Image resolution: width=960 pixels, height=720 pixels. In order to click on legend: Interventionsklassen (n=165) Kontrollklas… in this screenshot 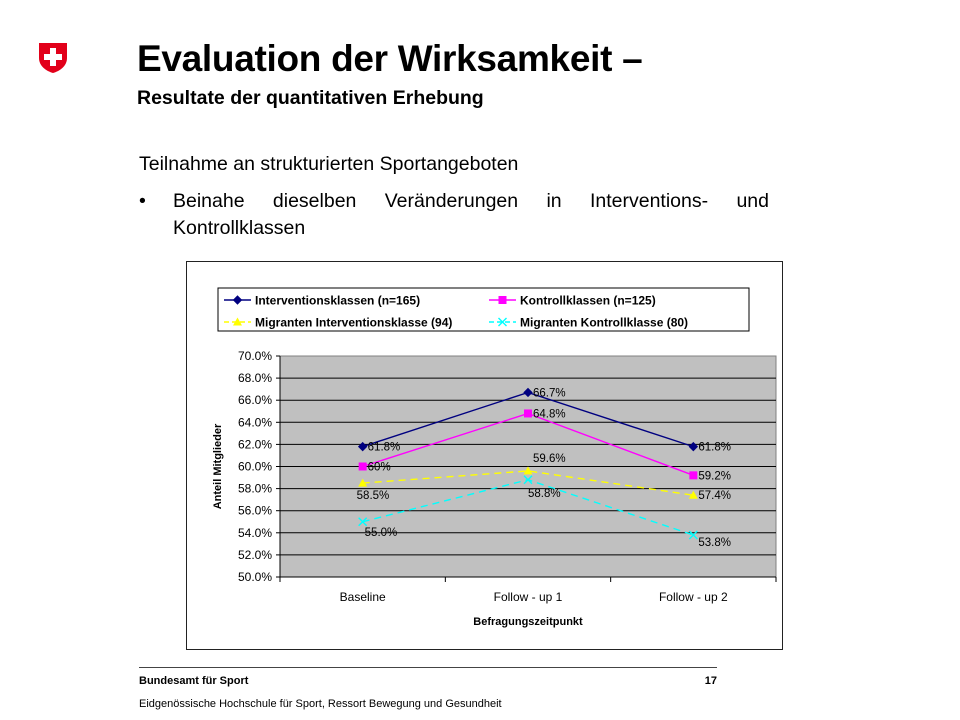, I will do `click(483, 309)`.